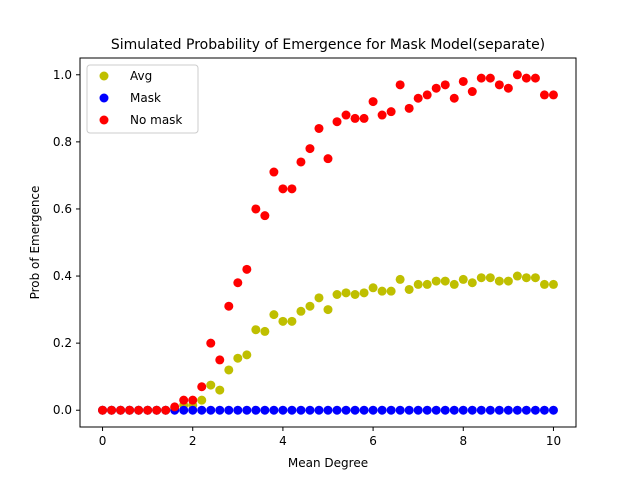 This screenshot has width=640, height=484. What do you see at coordinates (283, 441) in the screenshot?
I see `x-tick-label: 4` at bounding box center [283, 441].